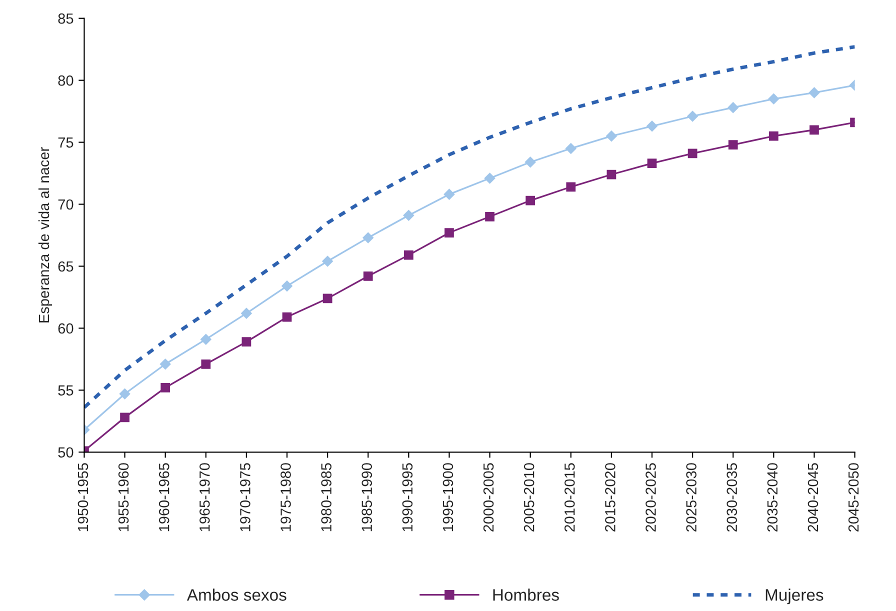  I want to click on y-tick-label: 80, so click(66, 80).